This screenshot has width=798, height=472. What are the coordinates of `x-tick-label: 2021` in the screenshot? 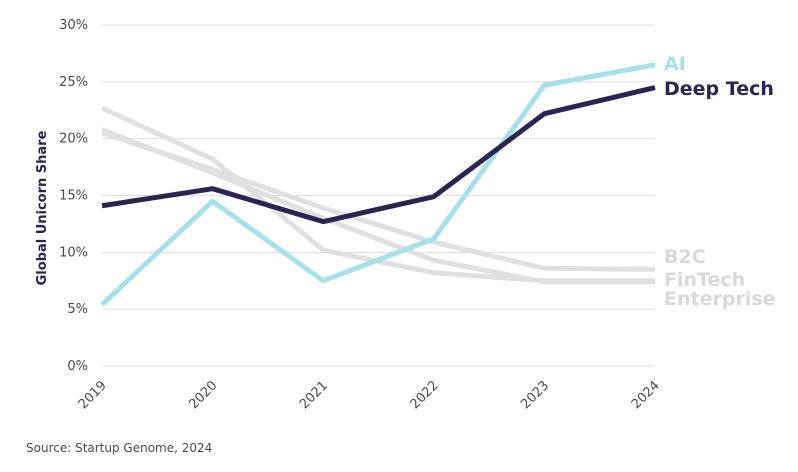 It's located at (314, 395).